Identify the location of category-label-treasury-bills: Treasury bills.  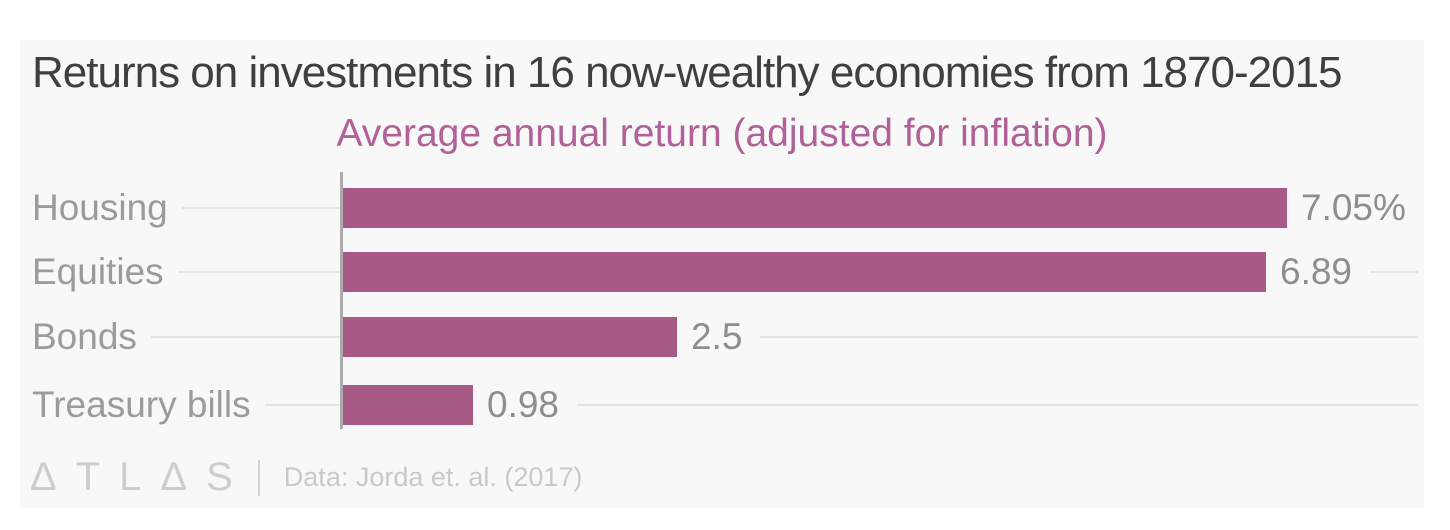
(141, 404).